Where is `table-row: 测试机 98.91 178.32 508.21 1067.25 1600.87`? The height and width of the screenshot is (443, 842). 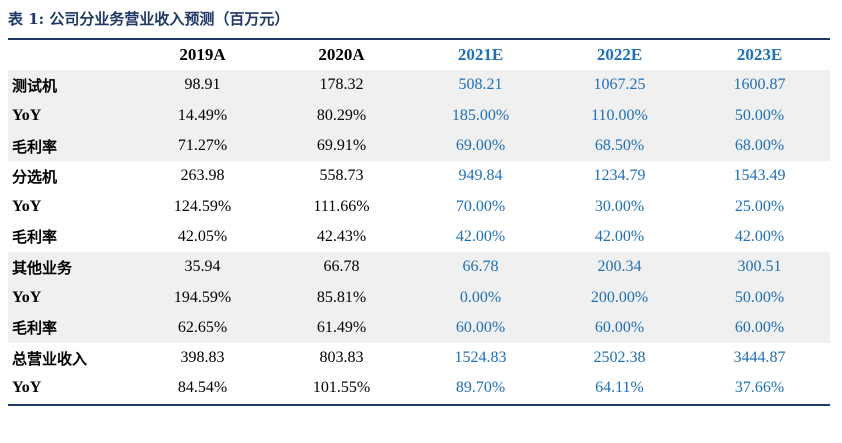 table-row: 测试机 98.91 178.32 508.21 1067.25 1600.87 is located at coordinates (419, 85).